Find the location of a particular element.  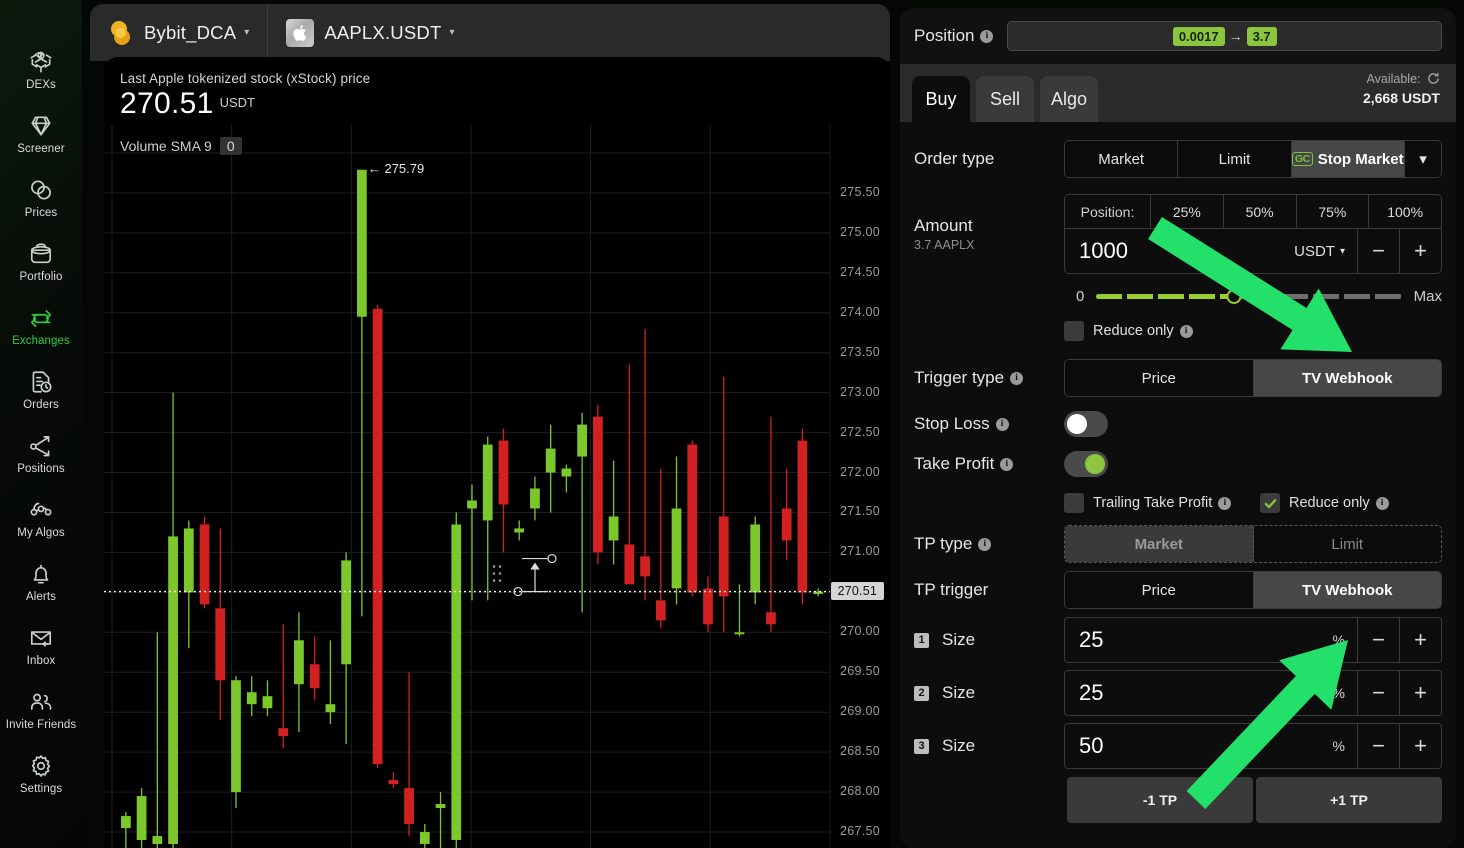

tp-size-2-label: Size is located at coordinates (959, 692).